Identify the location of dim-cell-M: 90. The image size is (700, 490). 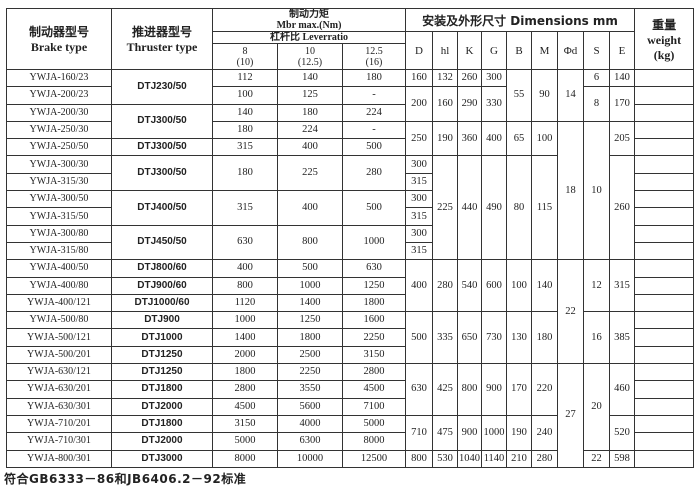
(544, 95).